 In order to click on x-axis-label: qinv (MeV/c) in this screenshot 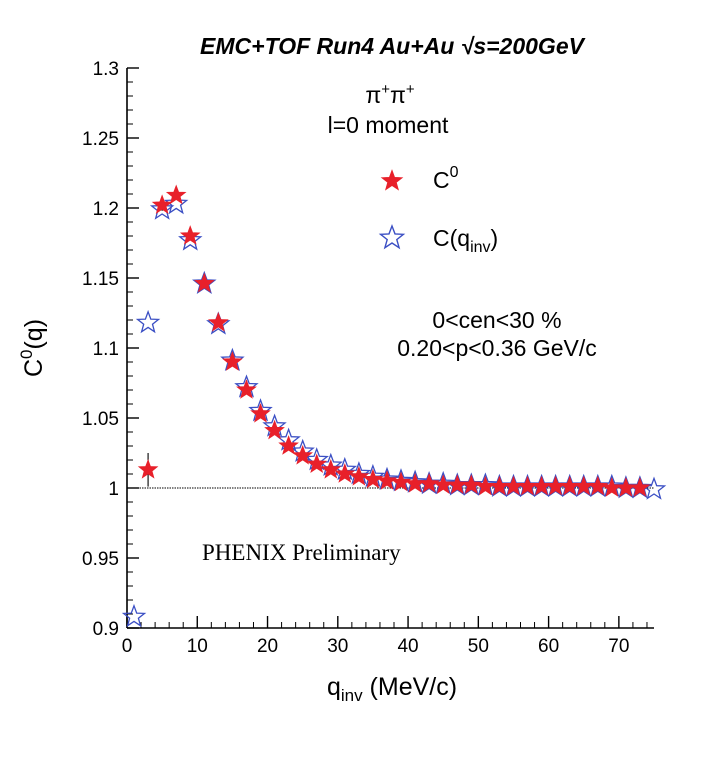, I will do `click(392, 689)`.